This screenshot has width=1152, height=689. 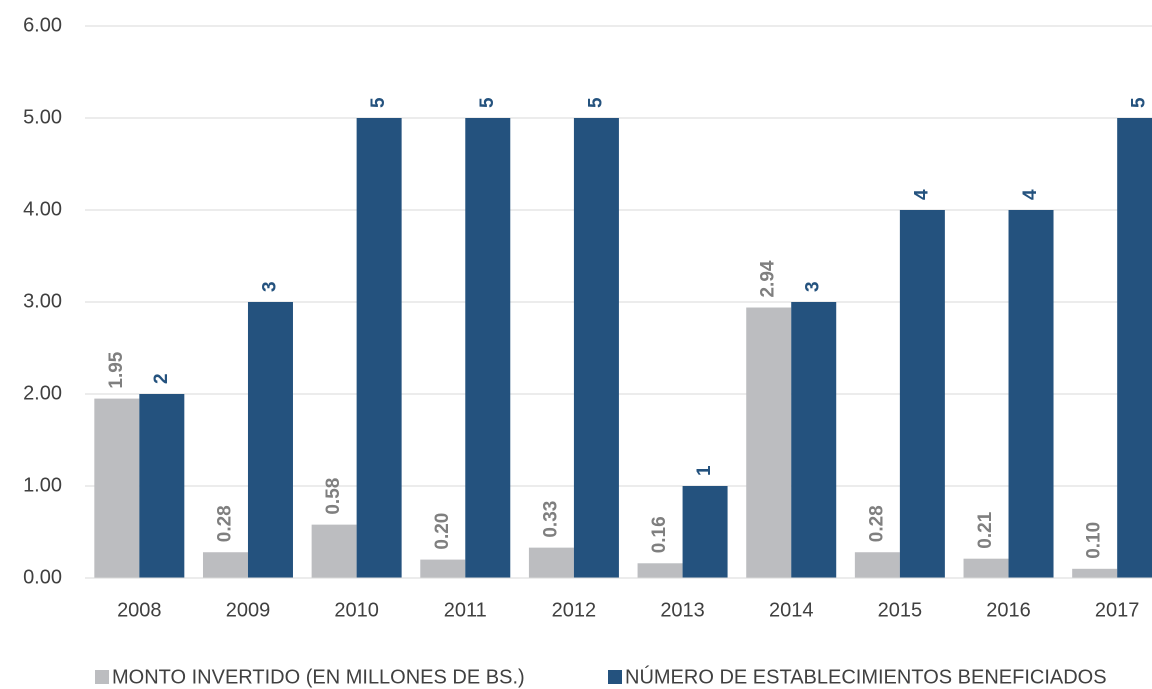 What do you see at coordinates (318, 677) in the screenshot?
I see `legend-label: MONTO INVERTIDO (EN MILLONES DE BS.)` at bounding box center [318, 677].